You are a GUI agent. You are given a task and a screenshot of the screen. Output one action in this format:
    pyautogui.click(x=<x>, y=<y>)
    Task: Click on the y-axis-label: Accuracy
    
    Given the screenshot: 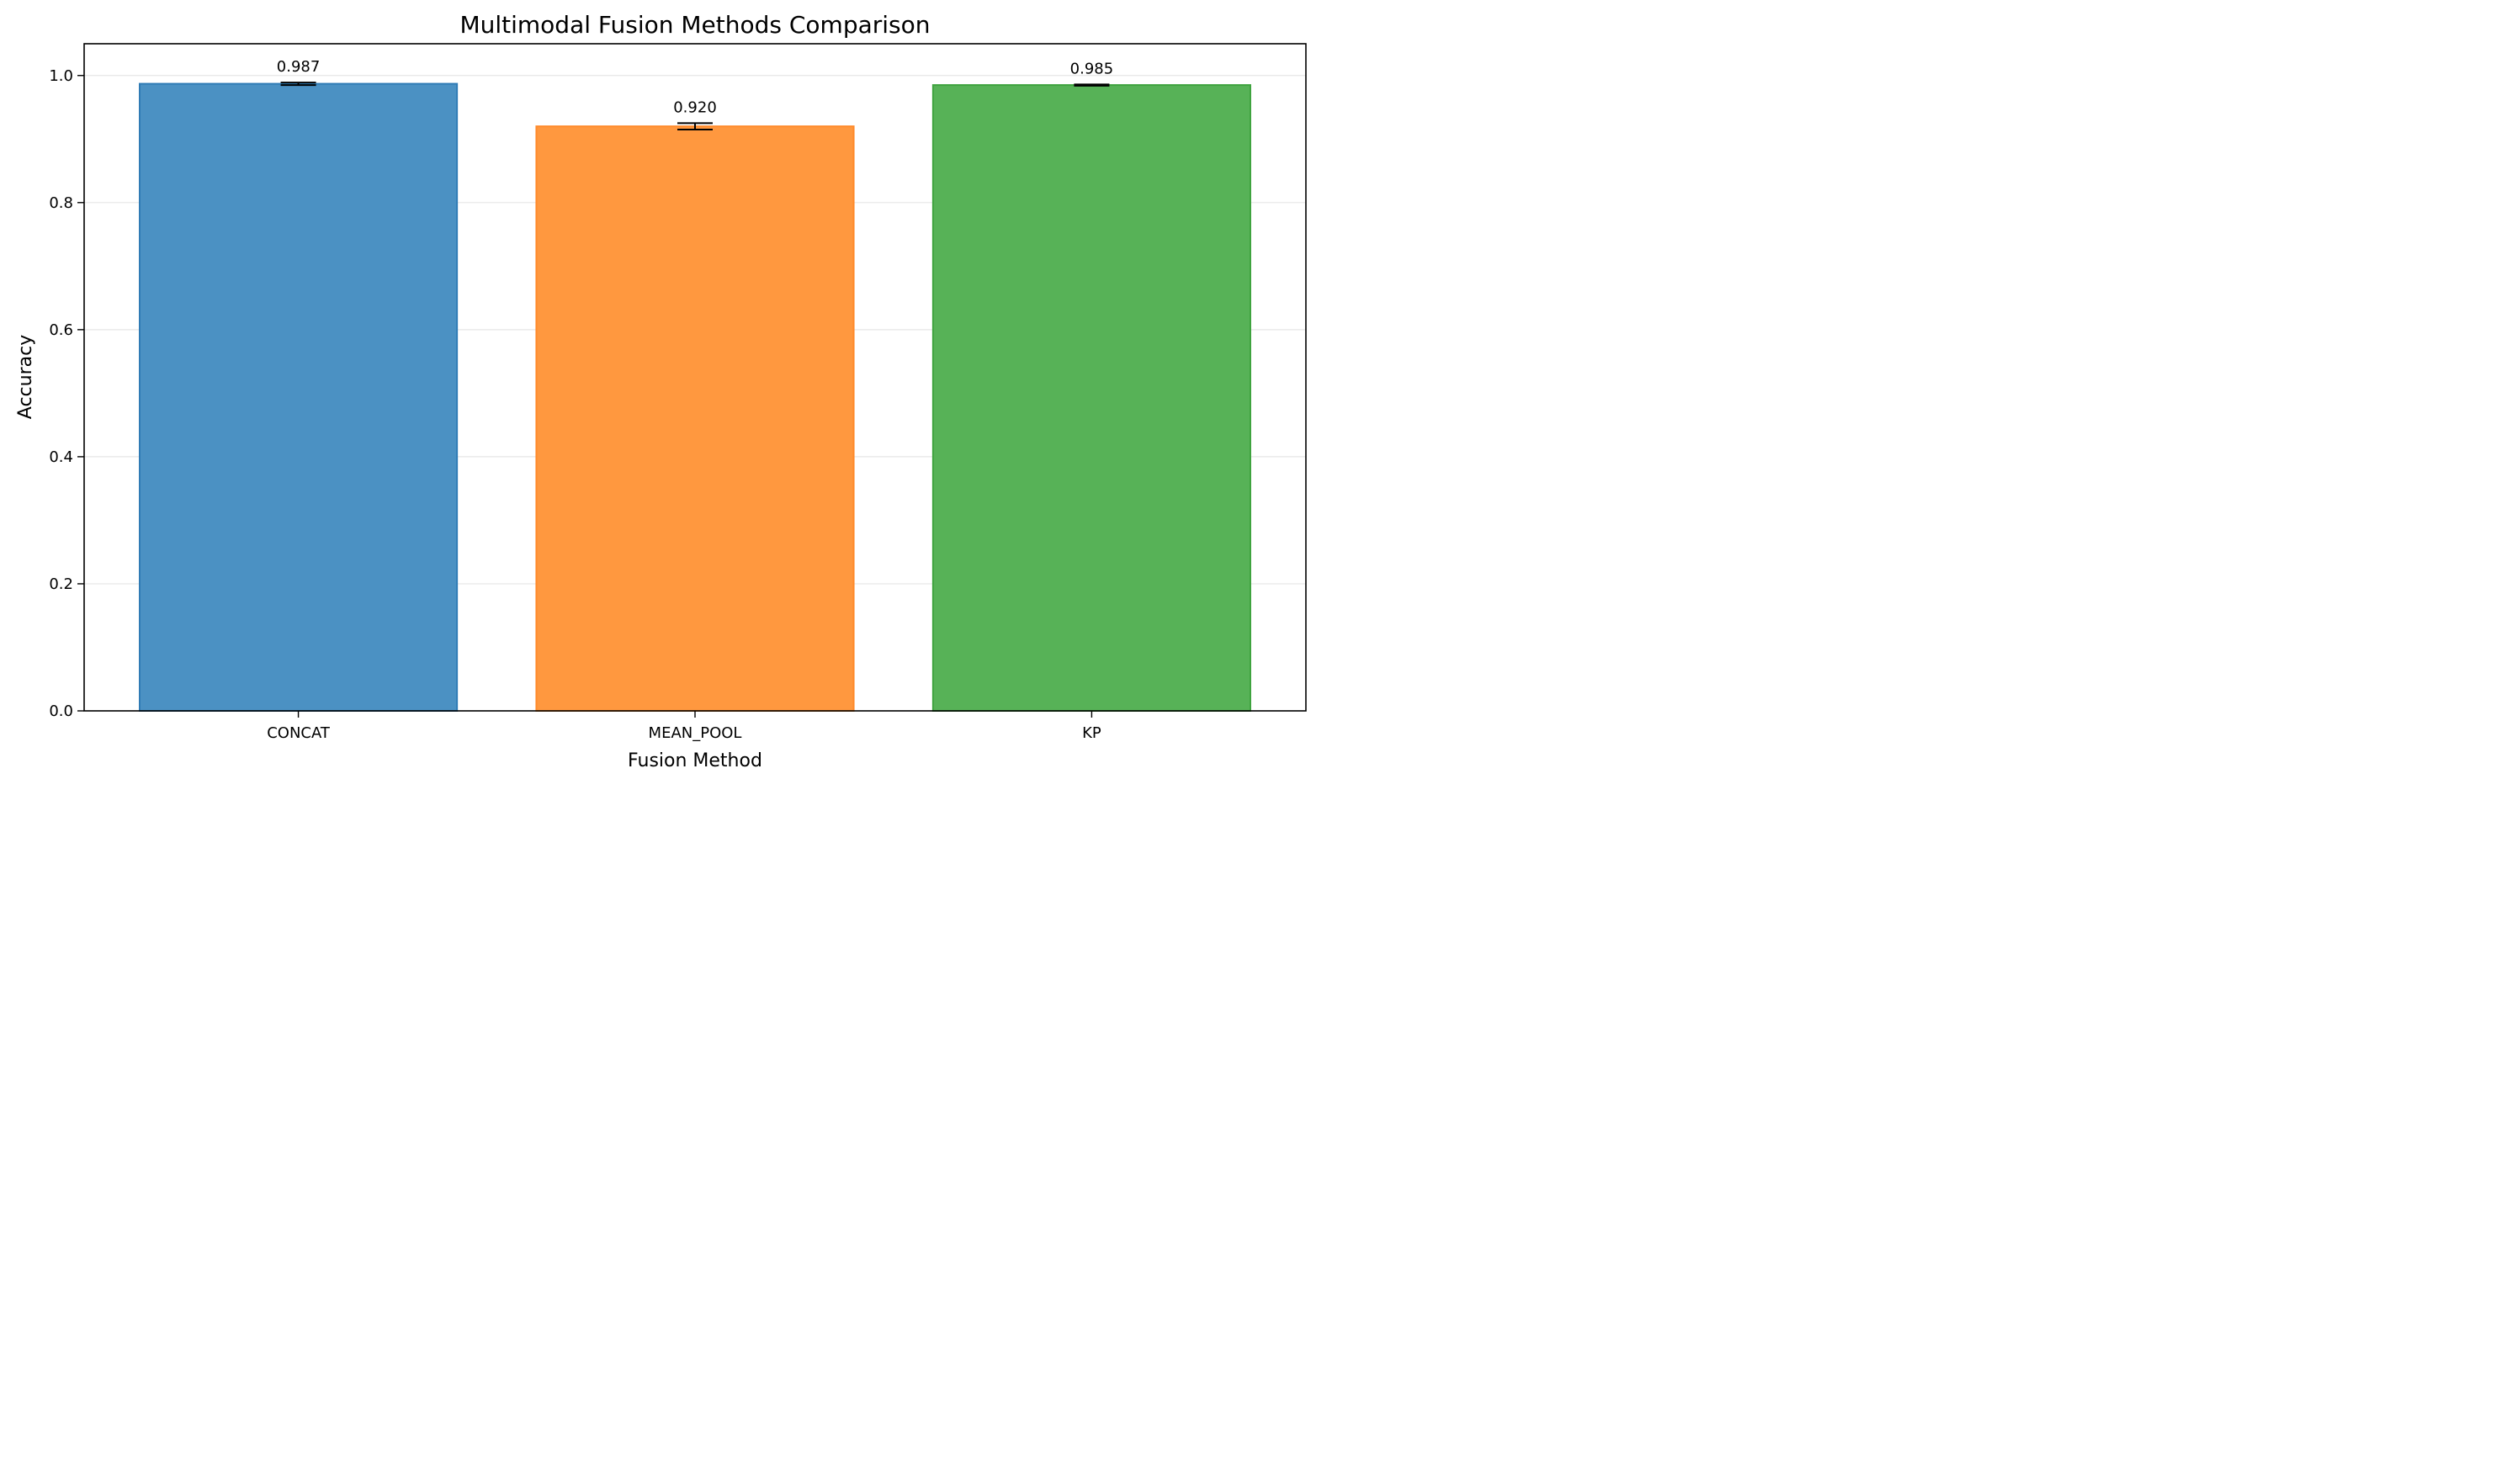 What is the action you would take?
    pyautogui.click(x=25, y=377)
    